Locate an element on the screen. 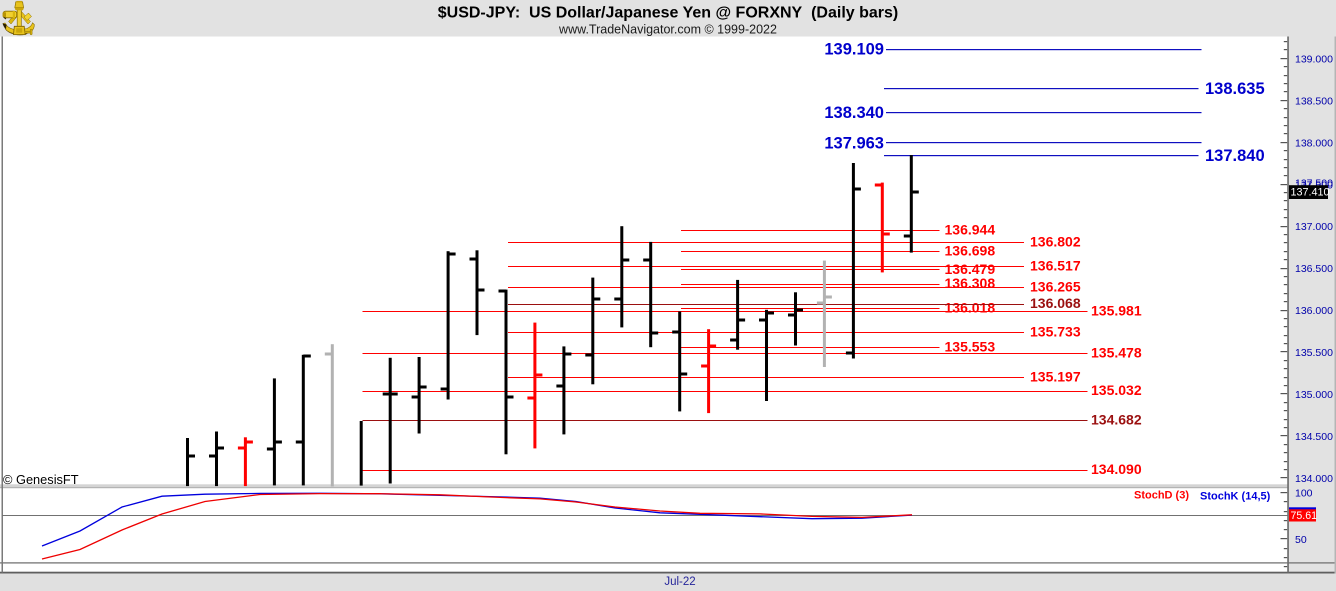  svg-text: 135.032 is located at coordinates (1116, 390).